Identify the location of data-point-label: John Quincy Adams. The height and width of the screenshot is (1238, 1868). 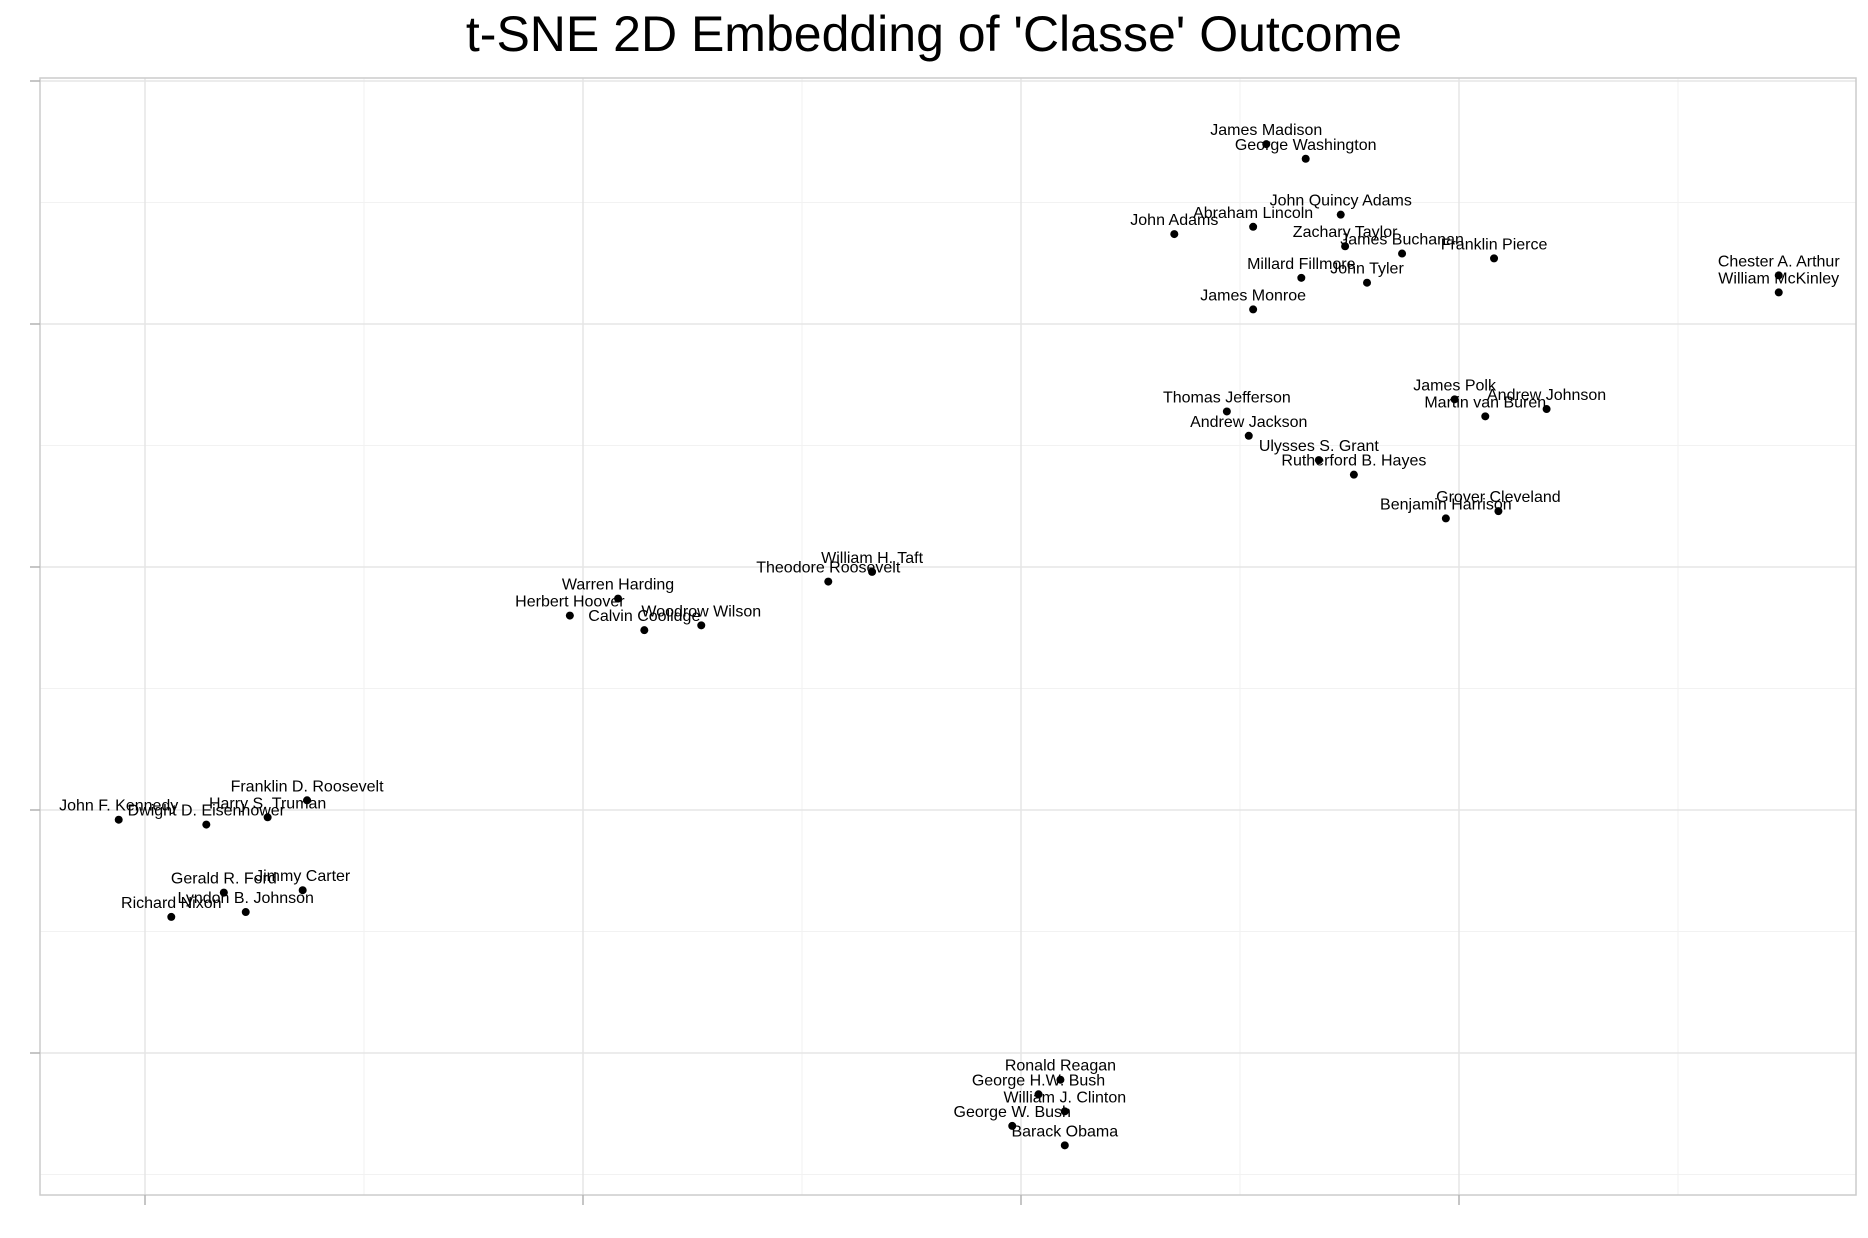
(1341, 201).